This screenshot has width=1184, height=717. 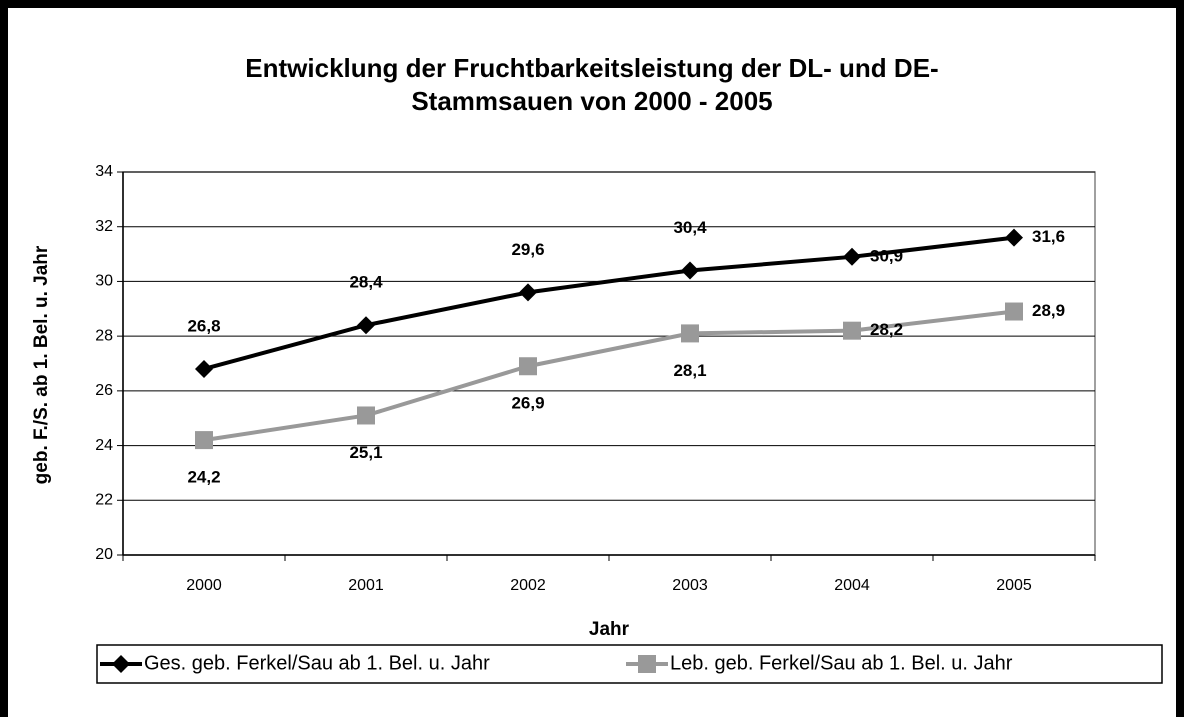 What do you see at coordinates (886, 329) in the screenshot?
I see `value-label: 28,2` at bounding box center [886, 329].